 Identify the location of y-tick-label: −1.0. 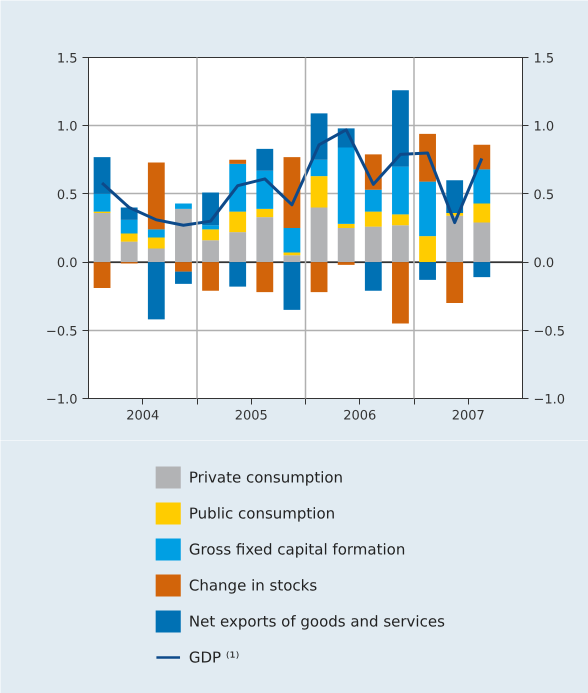
(62, 400).